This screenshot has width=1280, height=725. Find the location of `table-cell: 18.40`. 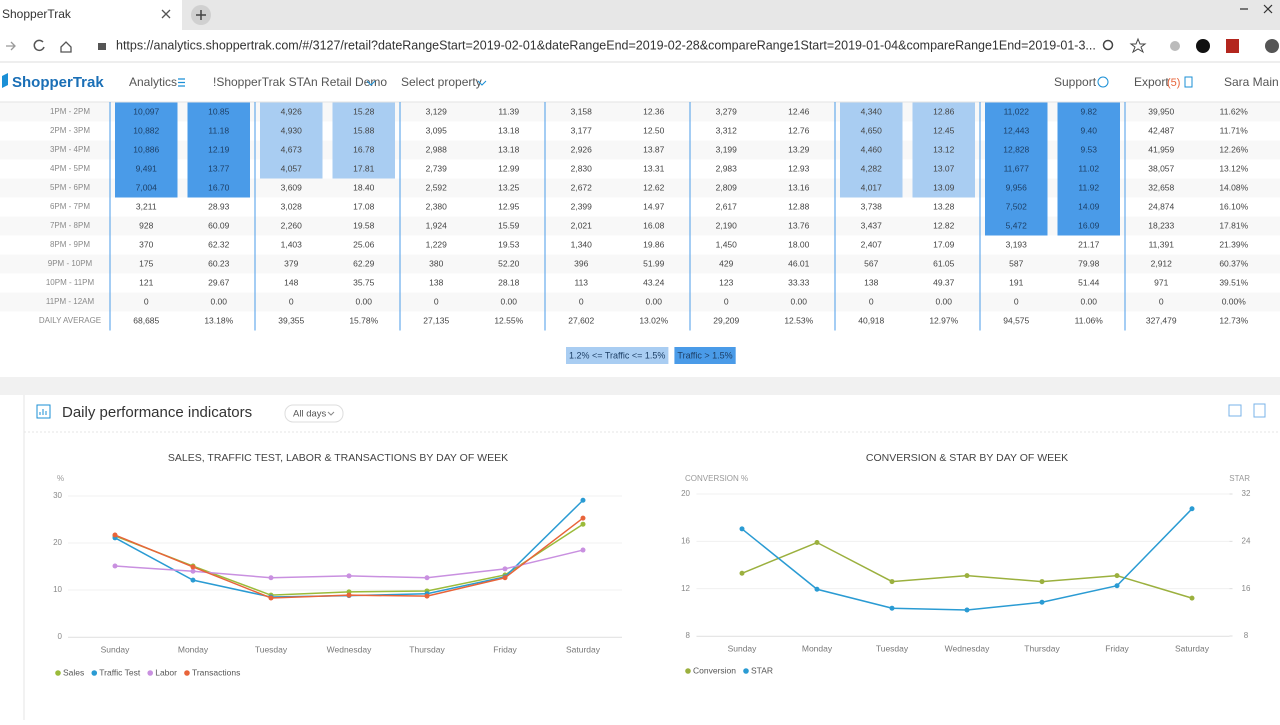

table-cell: 18.40 is located at coordinates (364, 187).